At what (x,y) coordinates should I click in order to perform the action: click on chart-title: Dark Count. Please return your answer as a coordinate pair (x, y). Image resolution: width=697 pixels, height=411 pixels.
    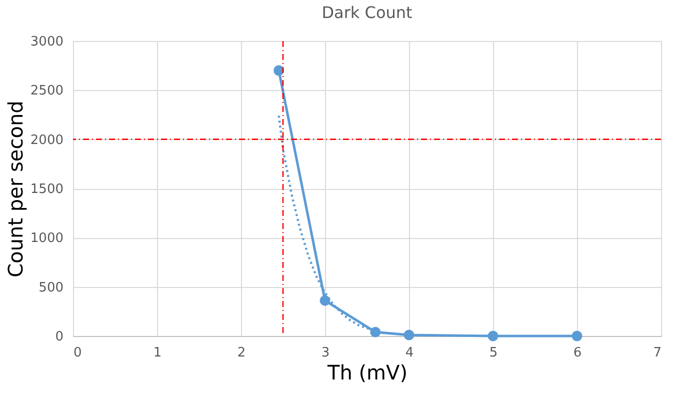
    Looking at the image, I should click on (367, 12).